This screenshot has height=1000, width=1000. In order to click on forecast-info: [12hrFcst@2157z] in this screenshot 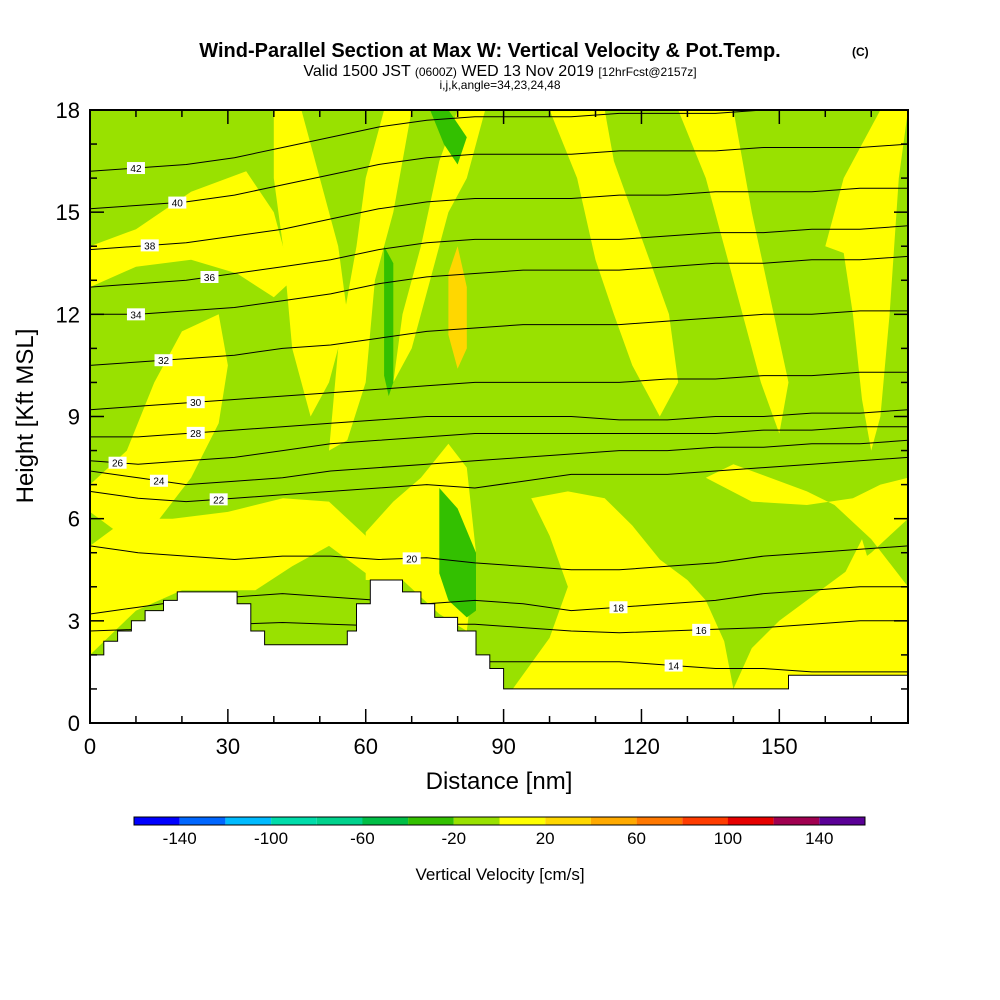, I will do `click(647, 72)`.